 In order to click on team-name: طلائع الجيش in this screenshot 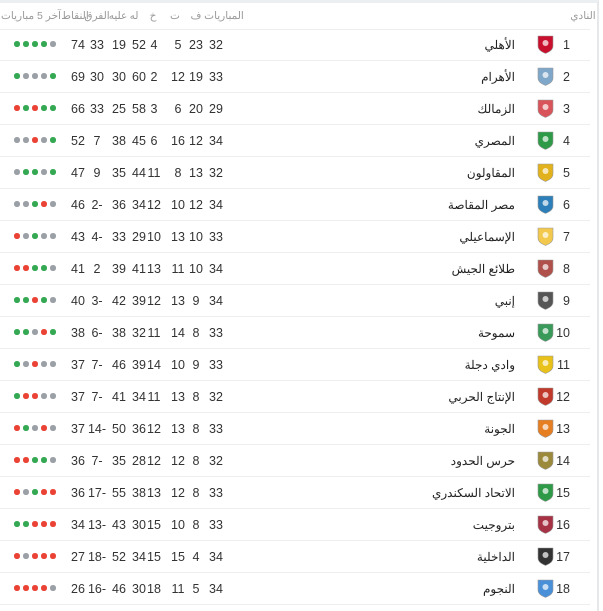, I will do `click(483, 269)`.